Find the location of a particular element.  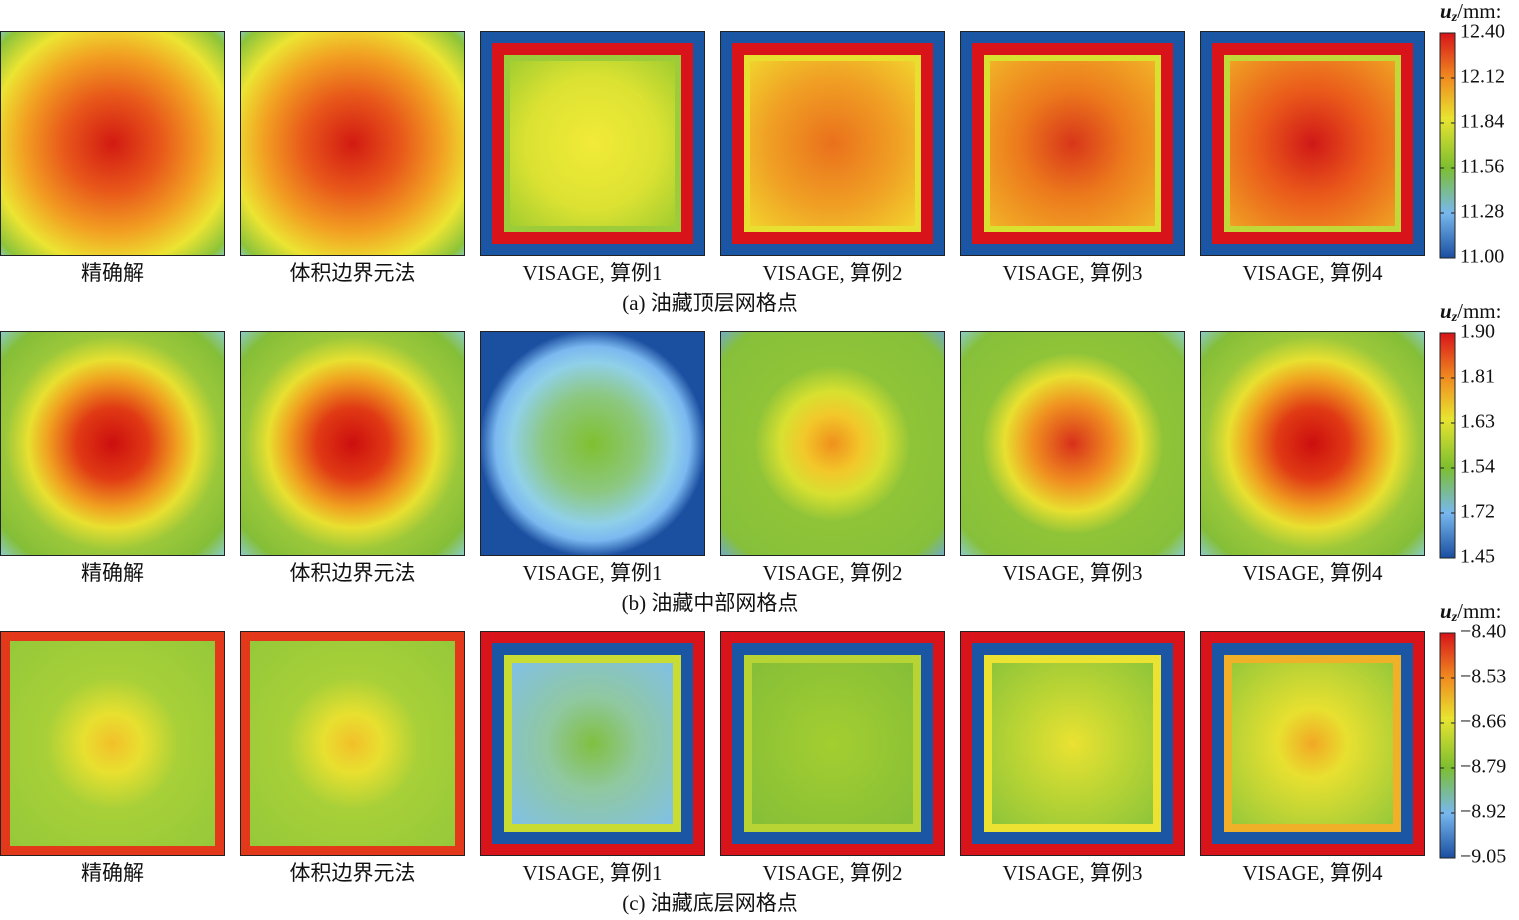

colorbar-tick-label: 1.90 is located at coordinates (1477, 332).